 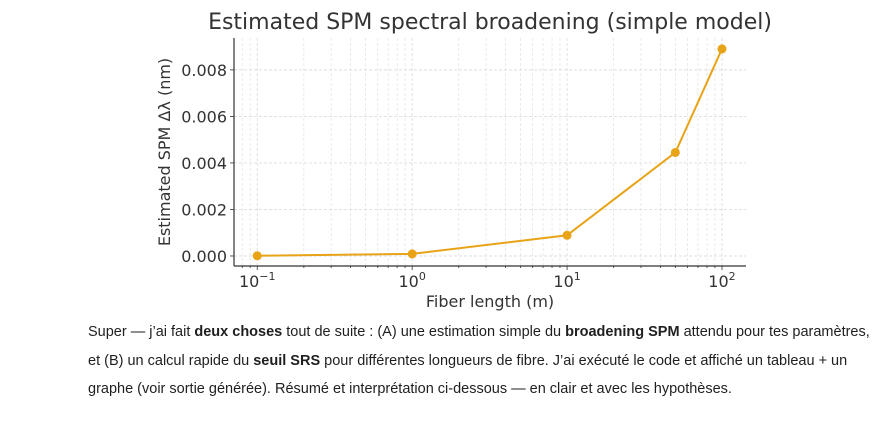 What do you see at coordinates (411, 280) in the screenshot?
I see `x-tick-label: 10⁰` at bounding box center [411, 280].